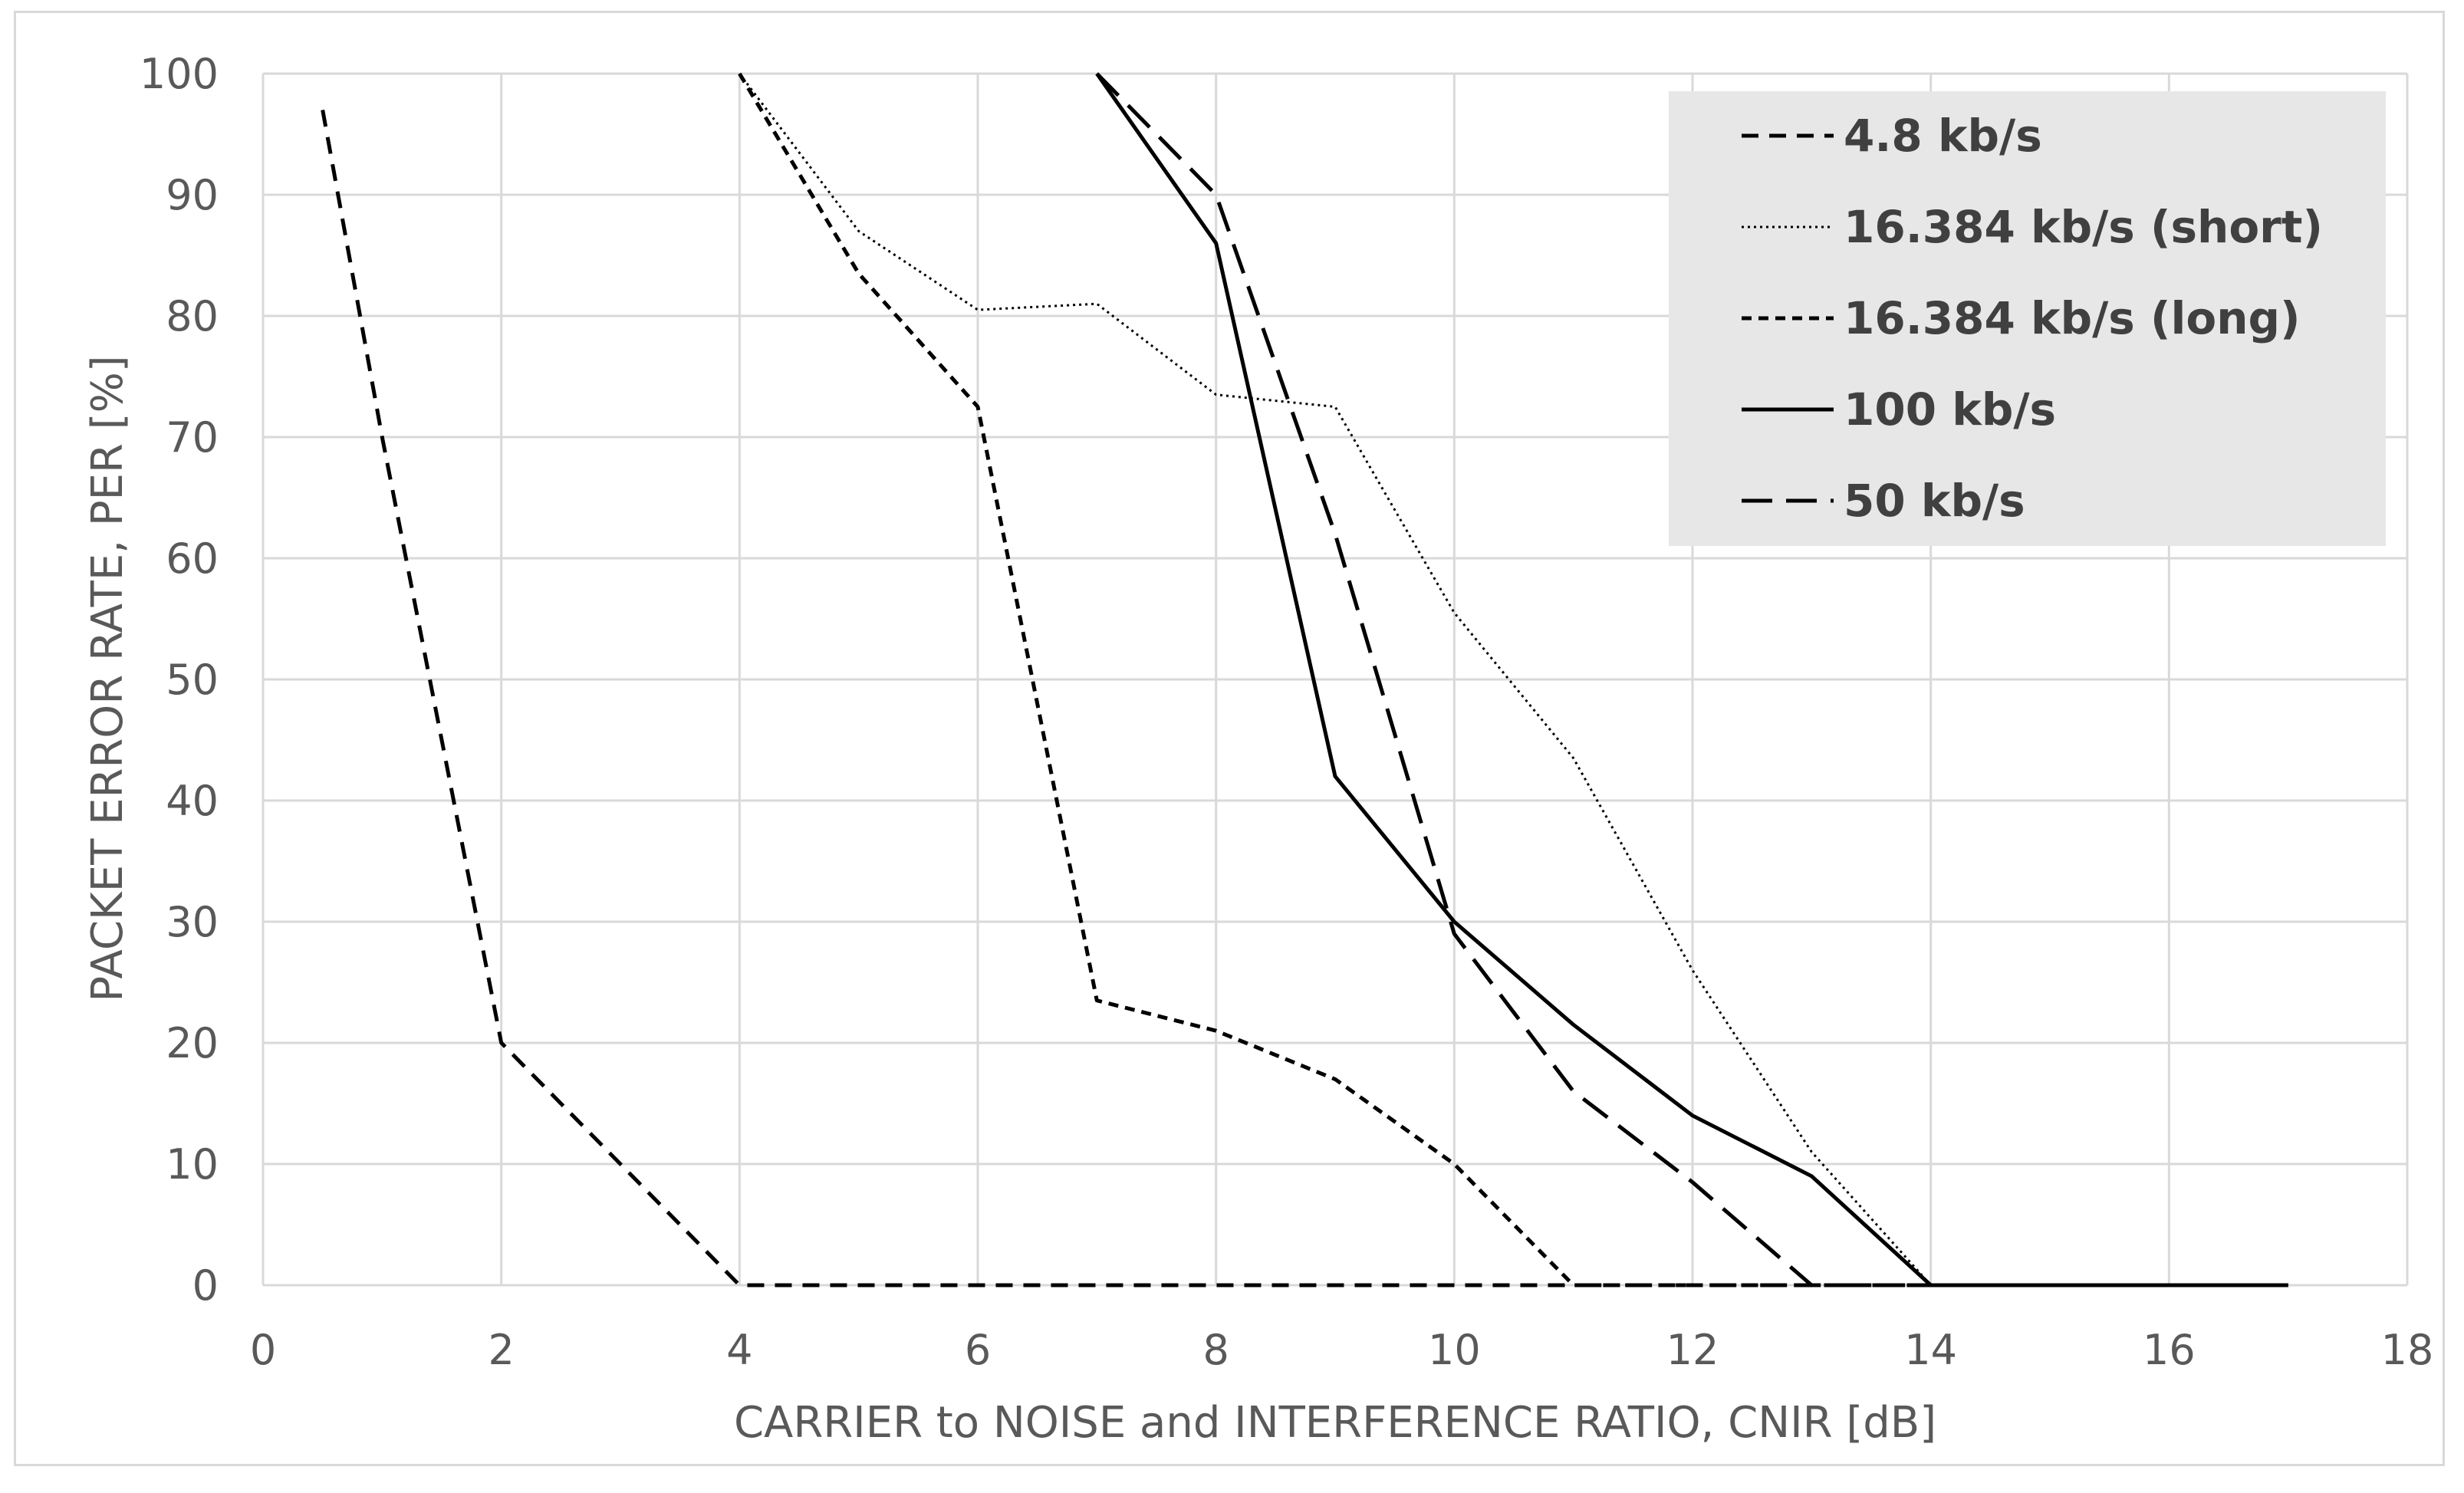 This screenshot has height=1493, width=2464. What do you see at coordinates (1454, 1350) in the screenshot?
I see `x-tick-label: 10` at bounding box center [1454, 1350].